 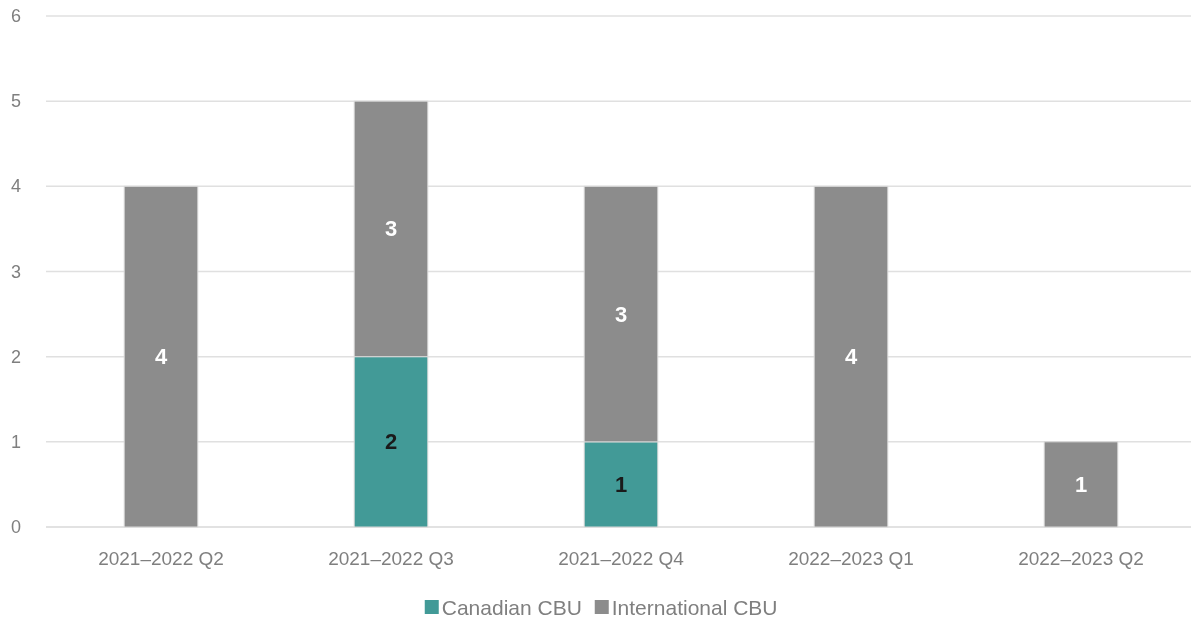 What do you see at coordinates (16, 16) in the screenshot?
I see `y-tick-label: 6` at bounding box center [16, 16].